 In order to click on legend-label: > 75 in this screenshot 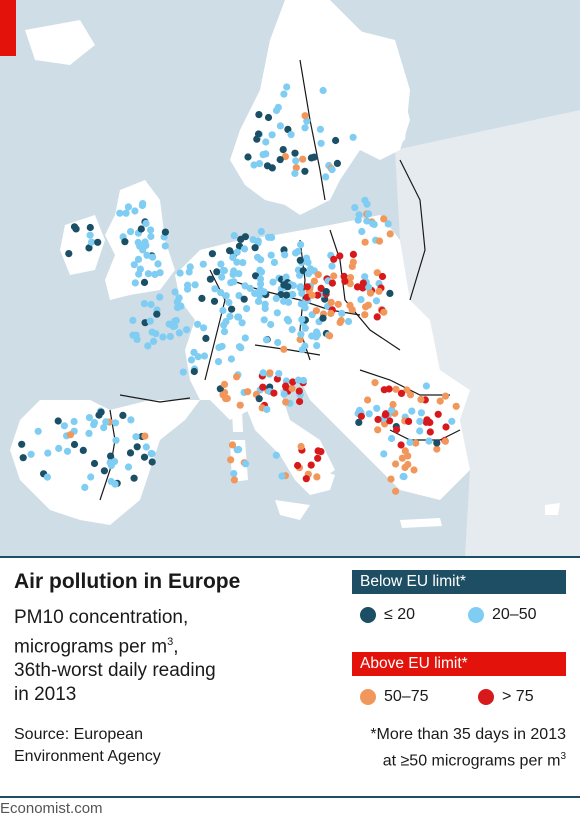, I will do `click(518, 696)`.